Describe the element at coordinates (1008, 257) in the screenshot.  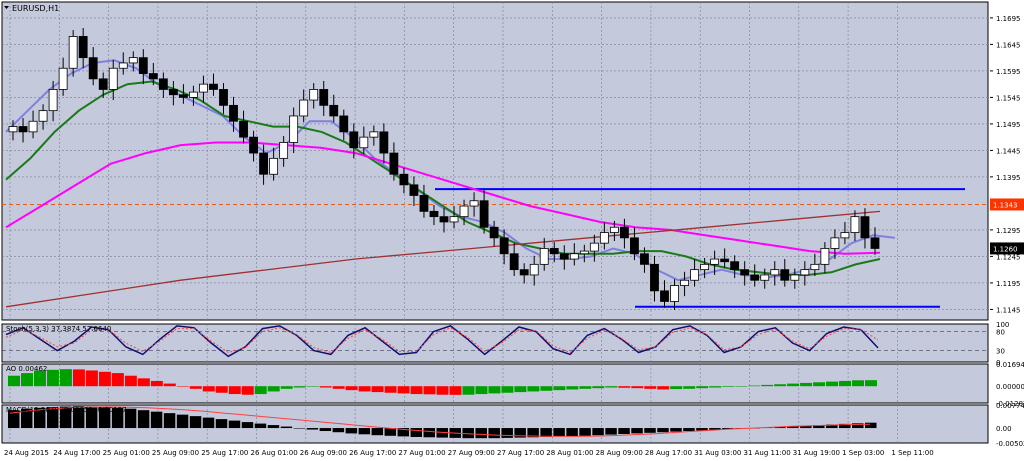
I see `y-tick-label: 1.1245` at that location.